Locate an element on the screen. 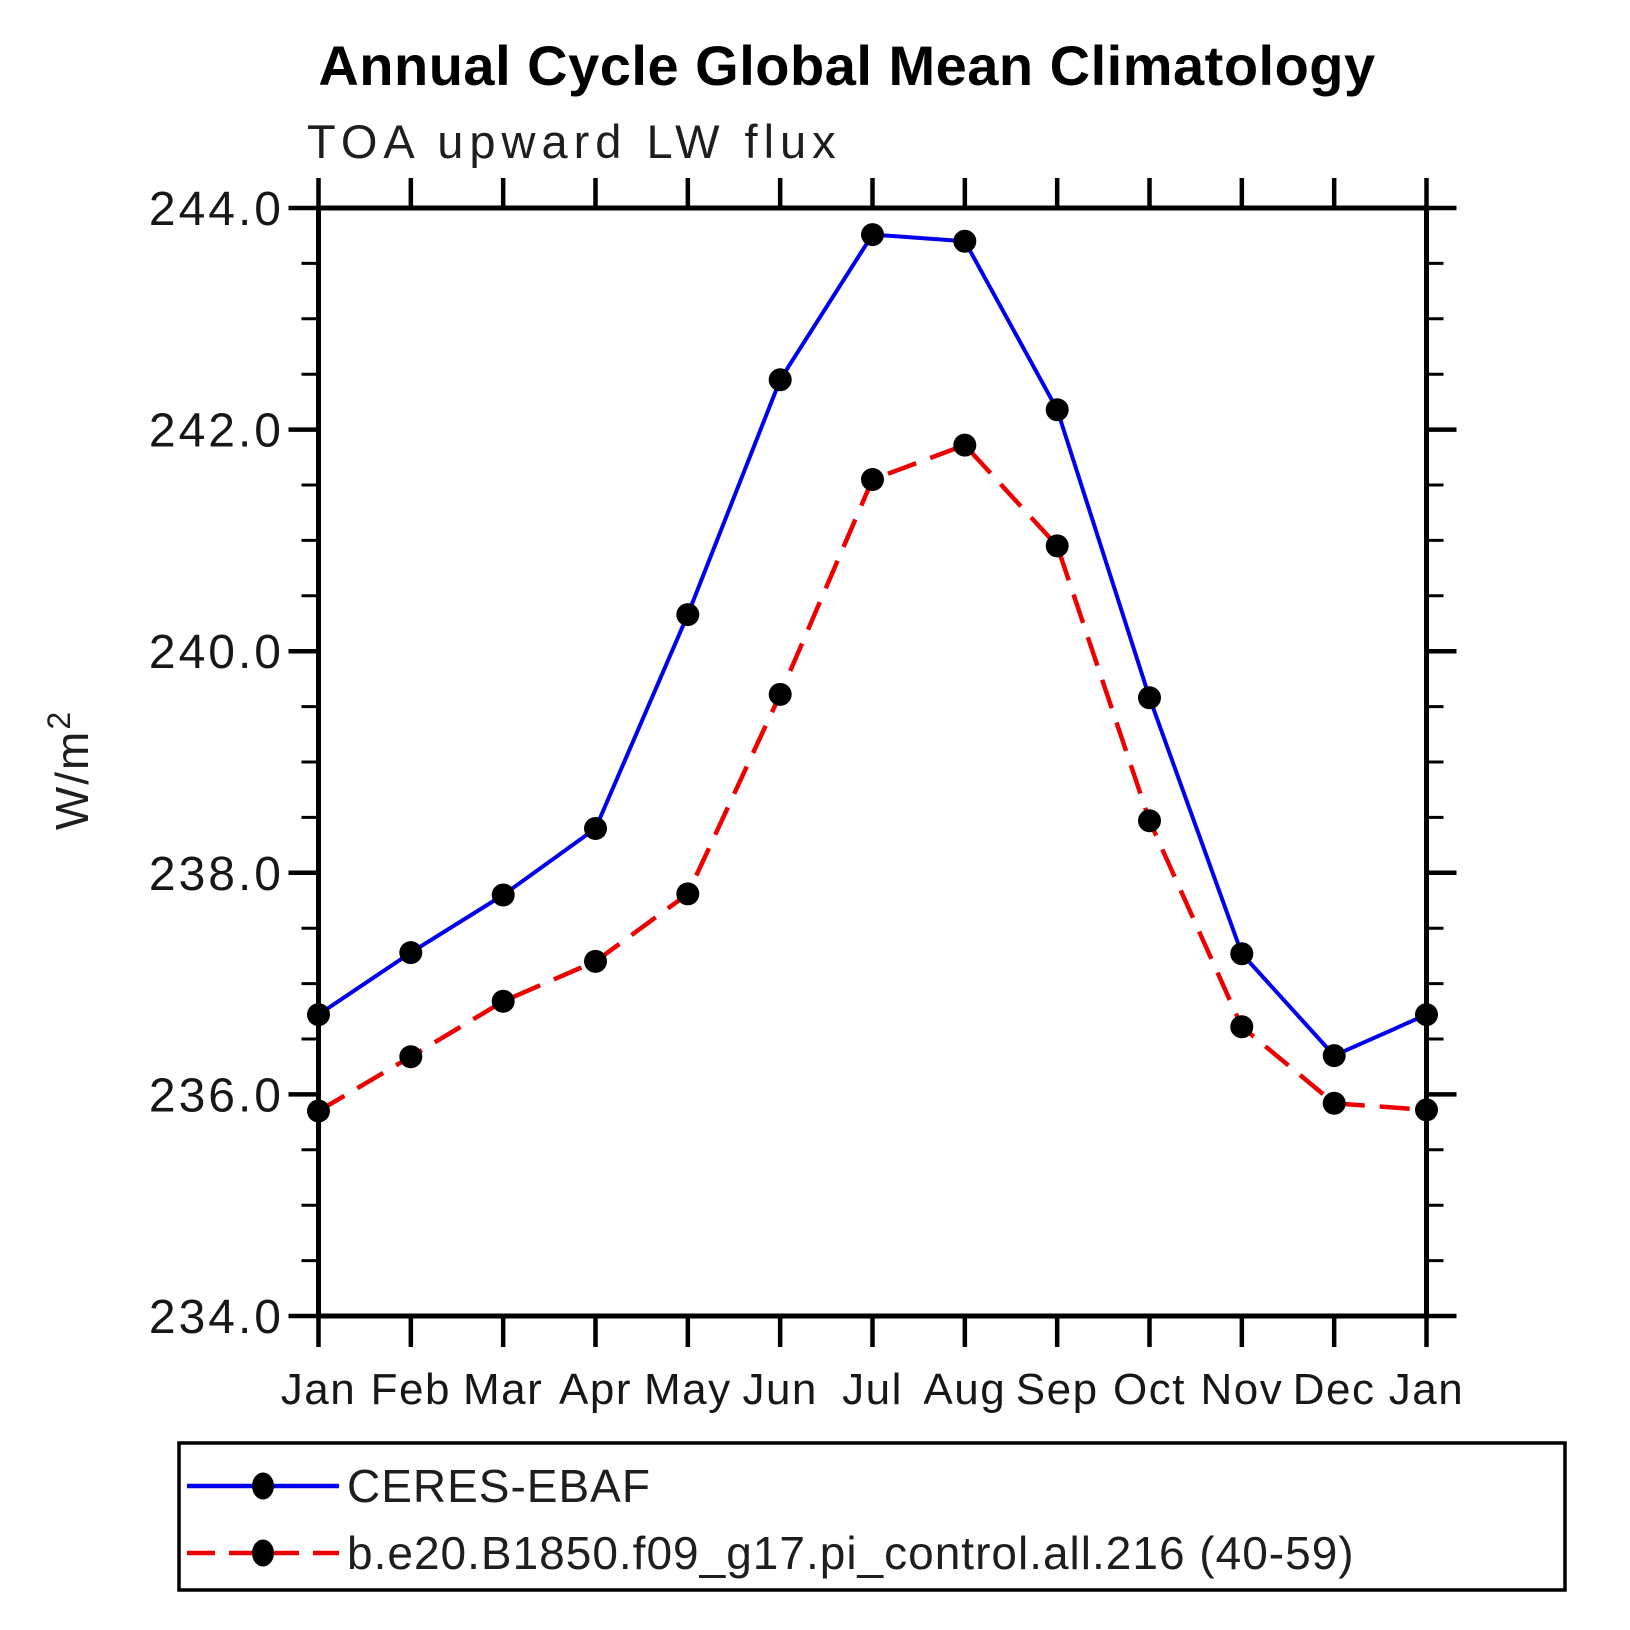 The height and width of the screenshot is (1630, 1630). y-tick-label: 236.0 is located at coordinates (216, 1095).